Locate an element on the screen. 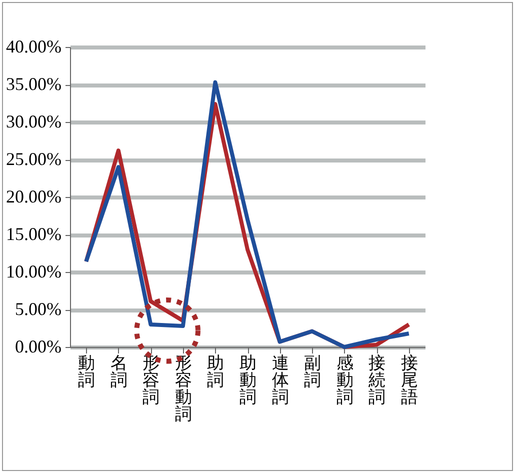 The height and width of the screenshot is (475, 517). y-tick-label: 25.00% is located at coordinates (34, 159).